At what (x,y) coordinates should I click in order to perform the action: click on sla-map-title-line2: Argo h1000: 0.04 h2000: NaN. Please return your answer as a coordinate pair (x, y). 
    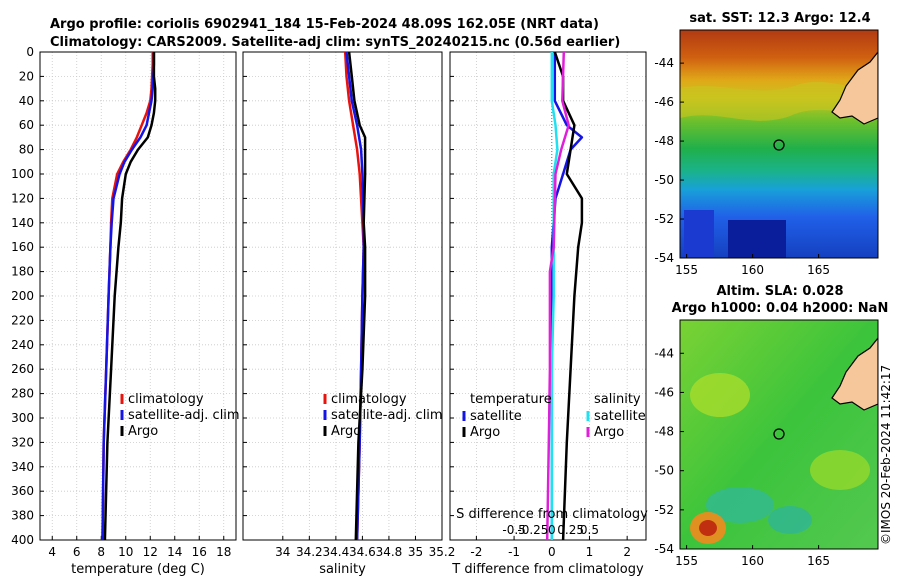
    Looking at the image, I should click on (780, 308).